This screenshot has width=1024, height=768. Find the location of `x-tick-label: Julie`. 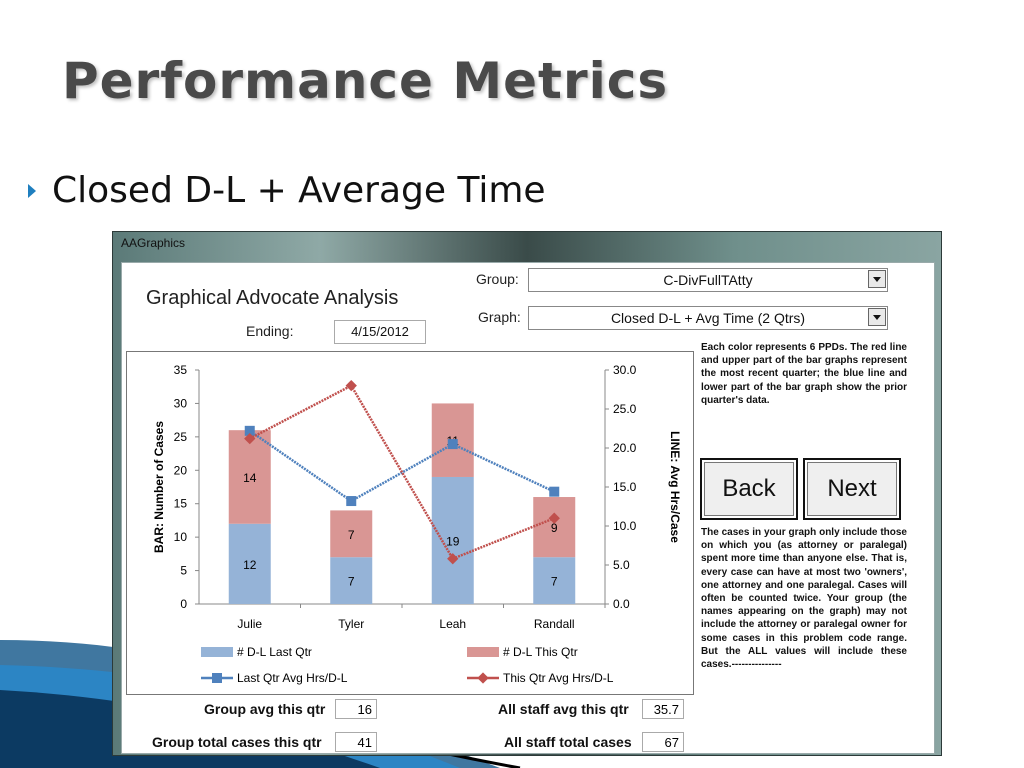

x-tick-label: Julie is located at coordinates (249, 624).